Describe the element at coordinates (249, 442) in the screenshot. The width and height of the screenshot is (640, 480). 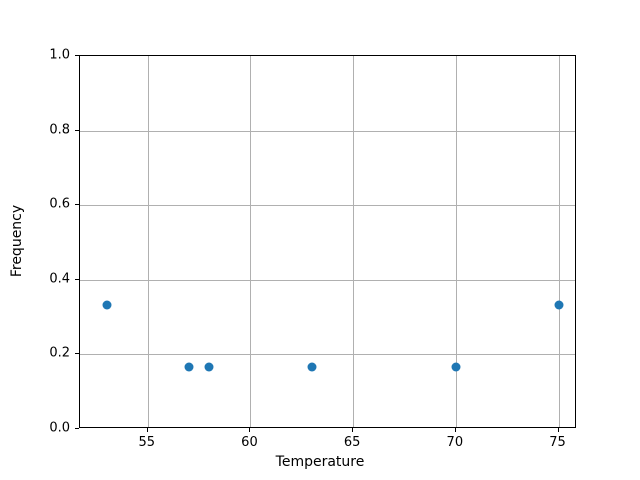
I see `x-tick-label: 60` at that location.